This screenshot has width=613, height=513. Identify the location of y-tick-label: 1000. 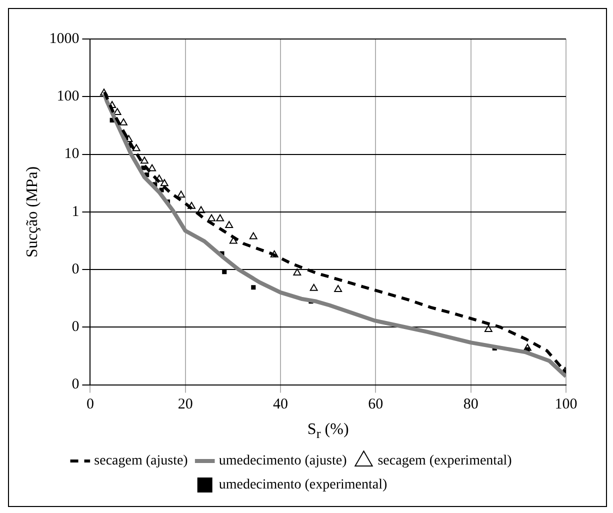
(64, 38).